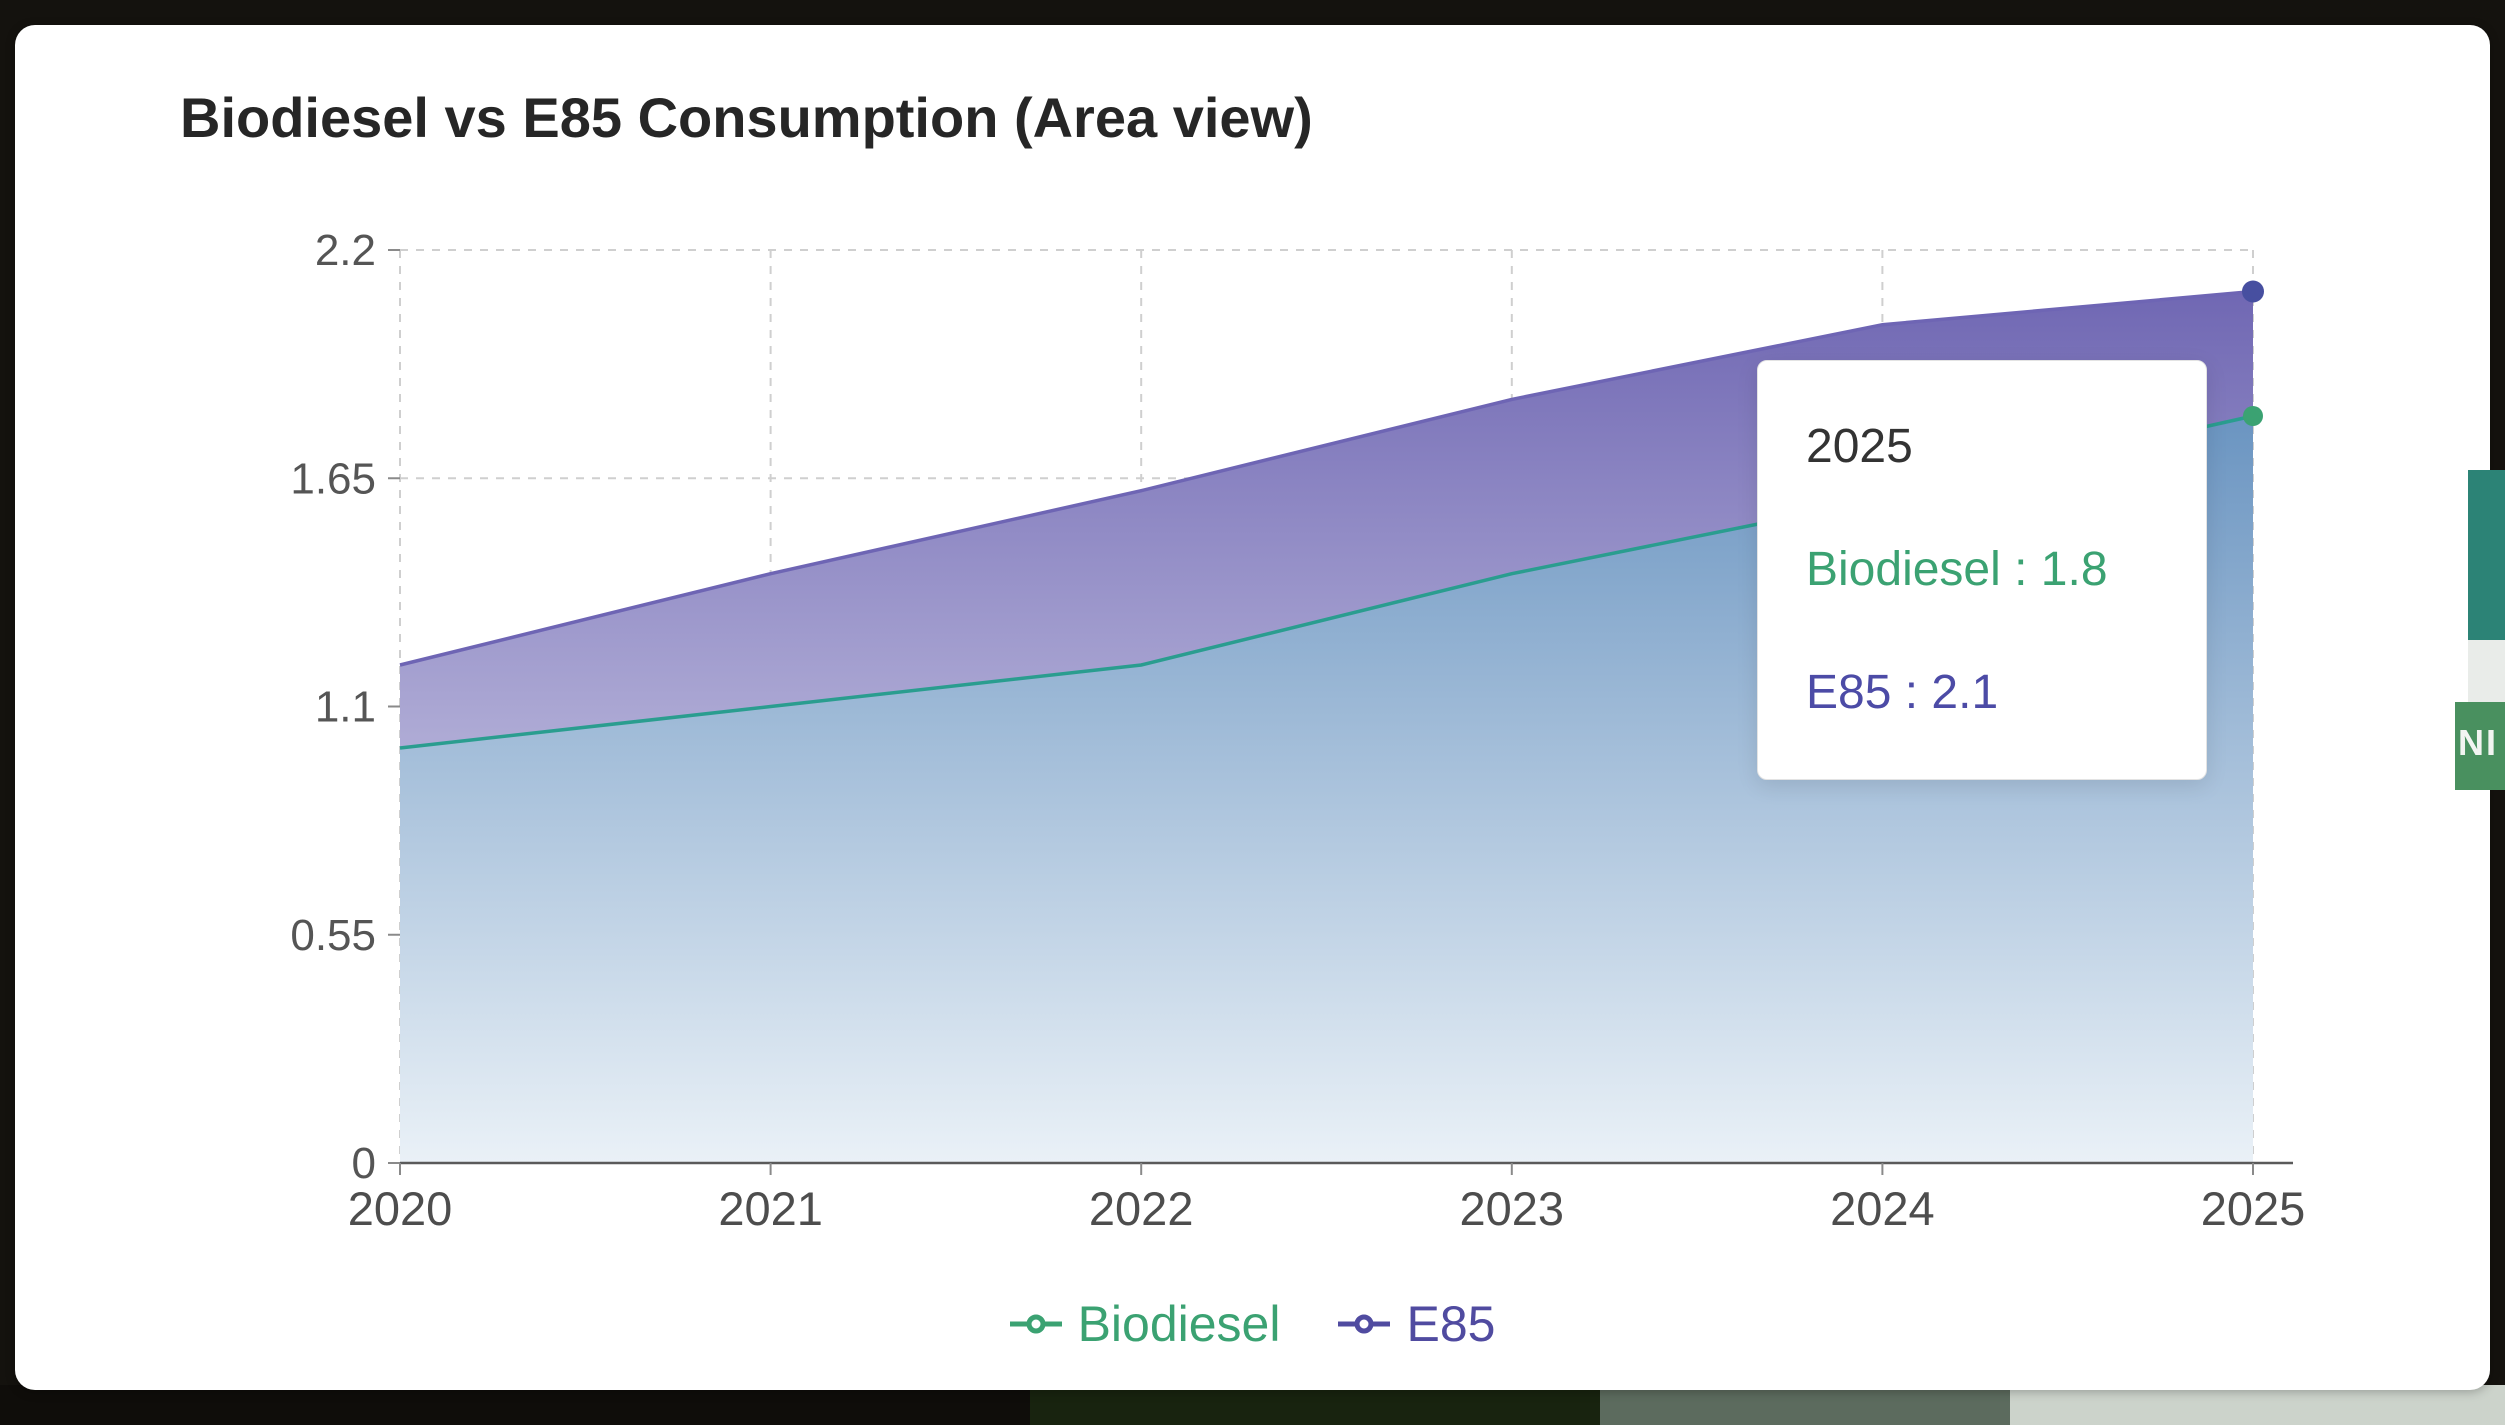 The image size is (2505, 1425). What do you see at coordinates (746, 117) in the screenshot?
I see `chart-title: Biodiesel vs E85 Consumption (Area view)` at bounding box center [746, 117].